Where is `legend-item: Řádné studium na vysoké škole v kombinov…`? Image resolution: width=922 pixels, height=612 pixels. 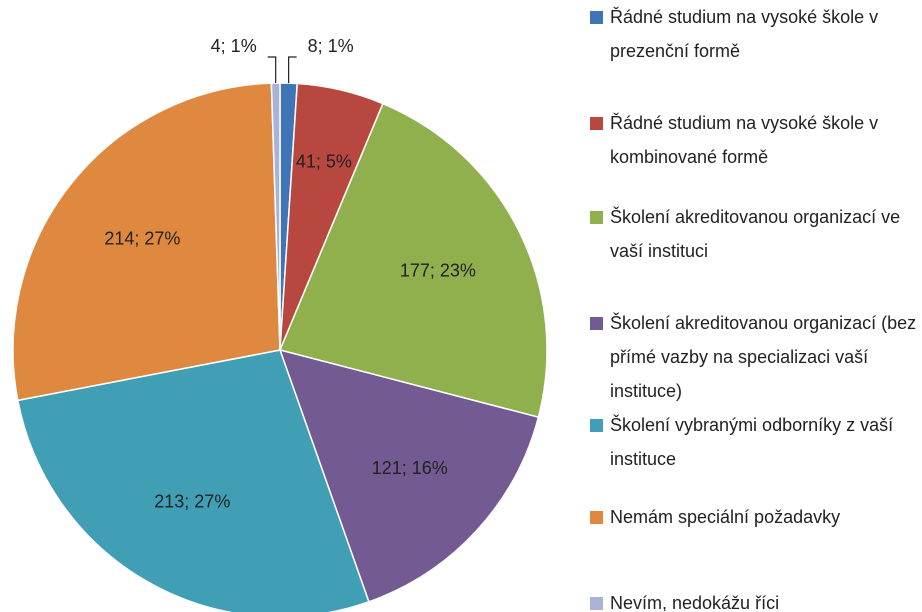
legend-item: Řádné studium na vysoké škole v kombinov… is located at coordinates (755, 140).